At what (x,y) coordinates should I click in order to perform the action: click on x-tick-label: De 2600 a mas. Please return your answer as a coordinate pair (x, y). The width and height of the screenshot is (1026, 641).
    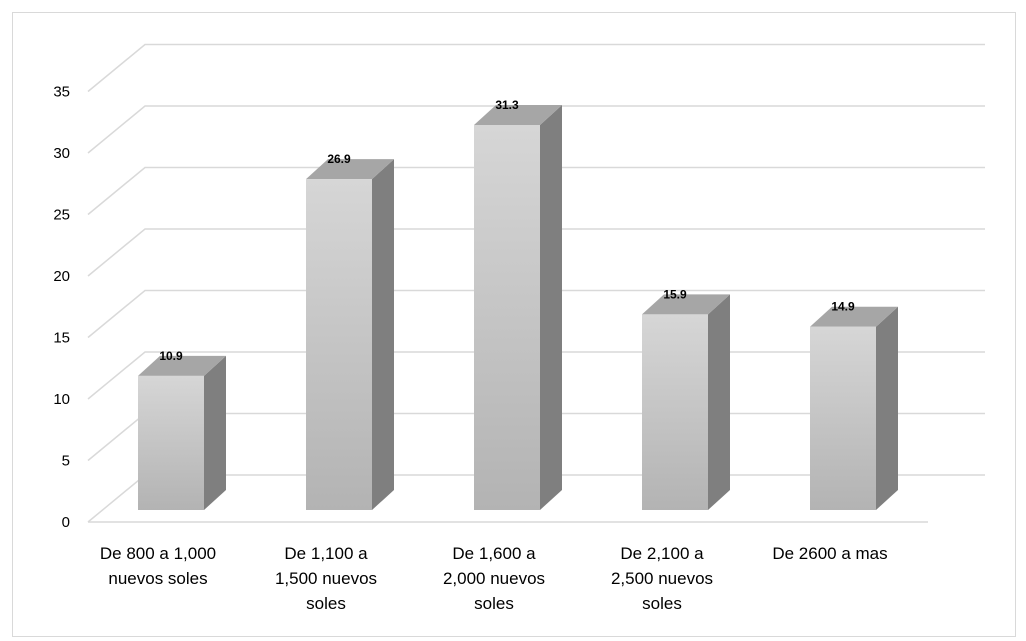
    Looking at the image, I should click on (829, 553).